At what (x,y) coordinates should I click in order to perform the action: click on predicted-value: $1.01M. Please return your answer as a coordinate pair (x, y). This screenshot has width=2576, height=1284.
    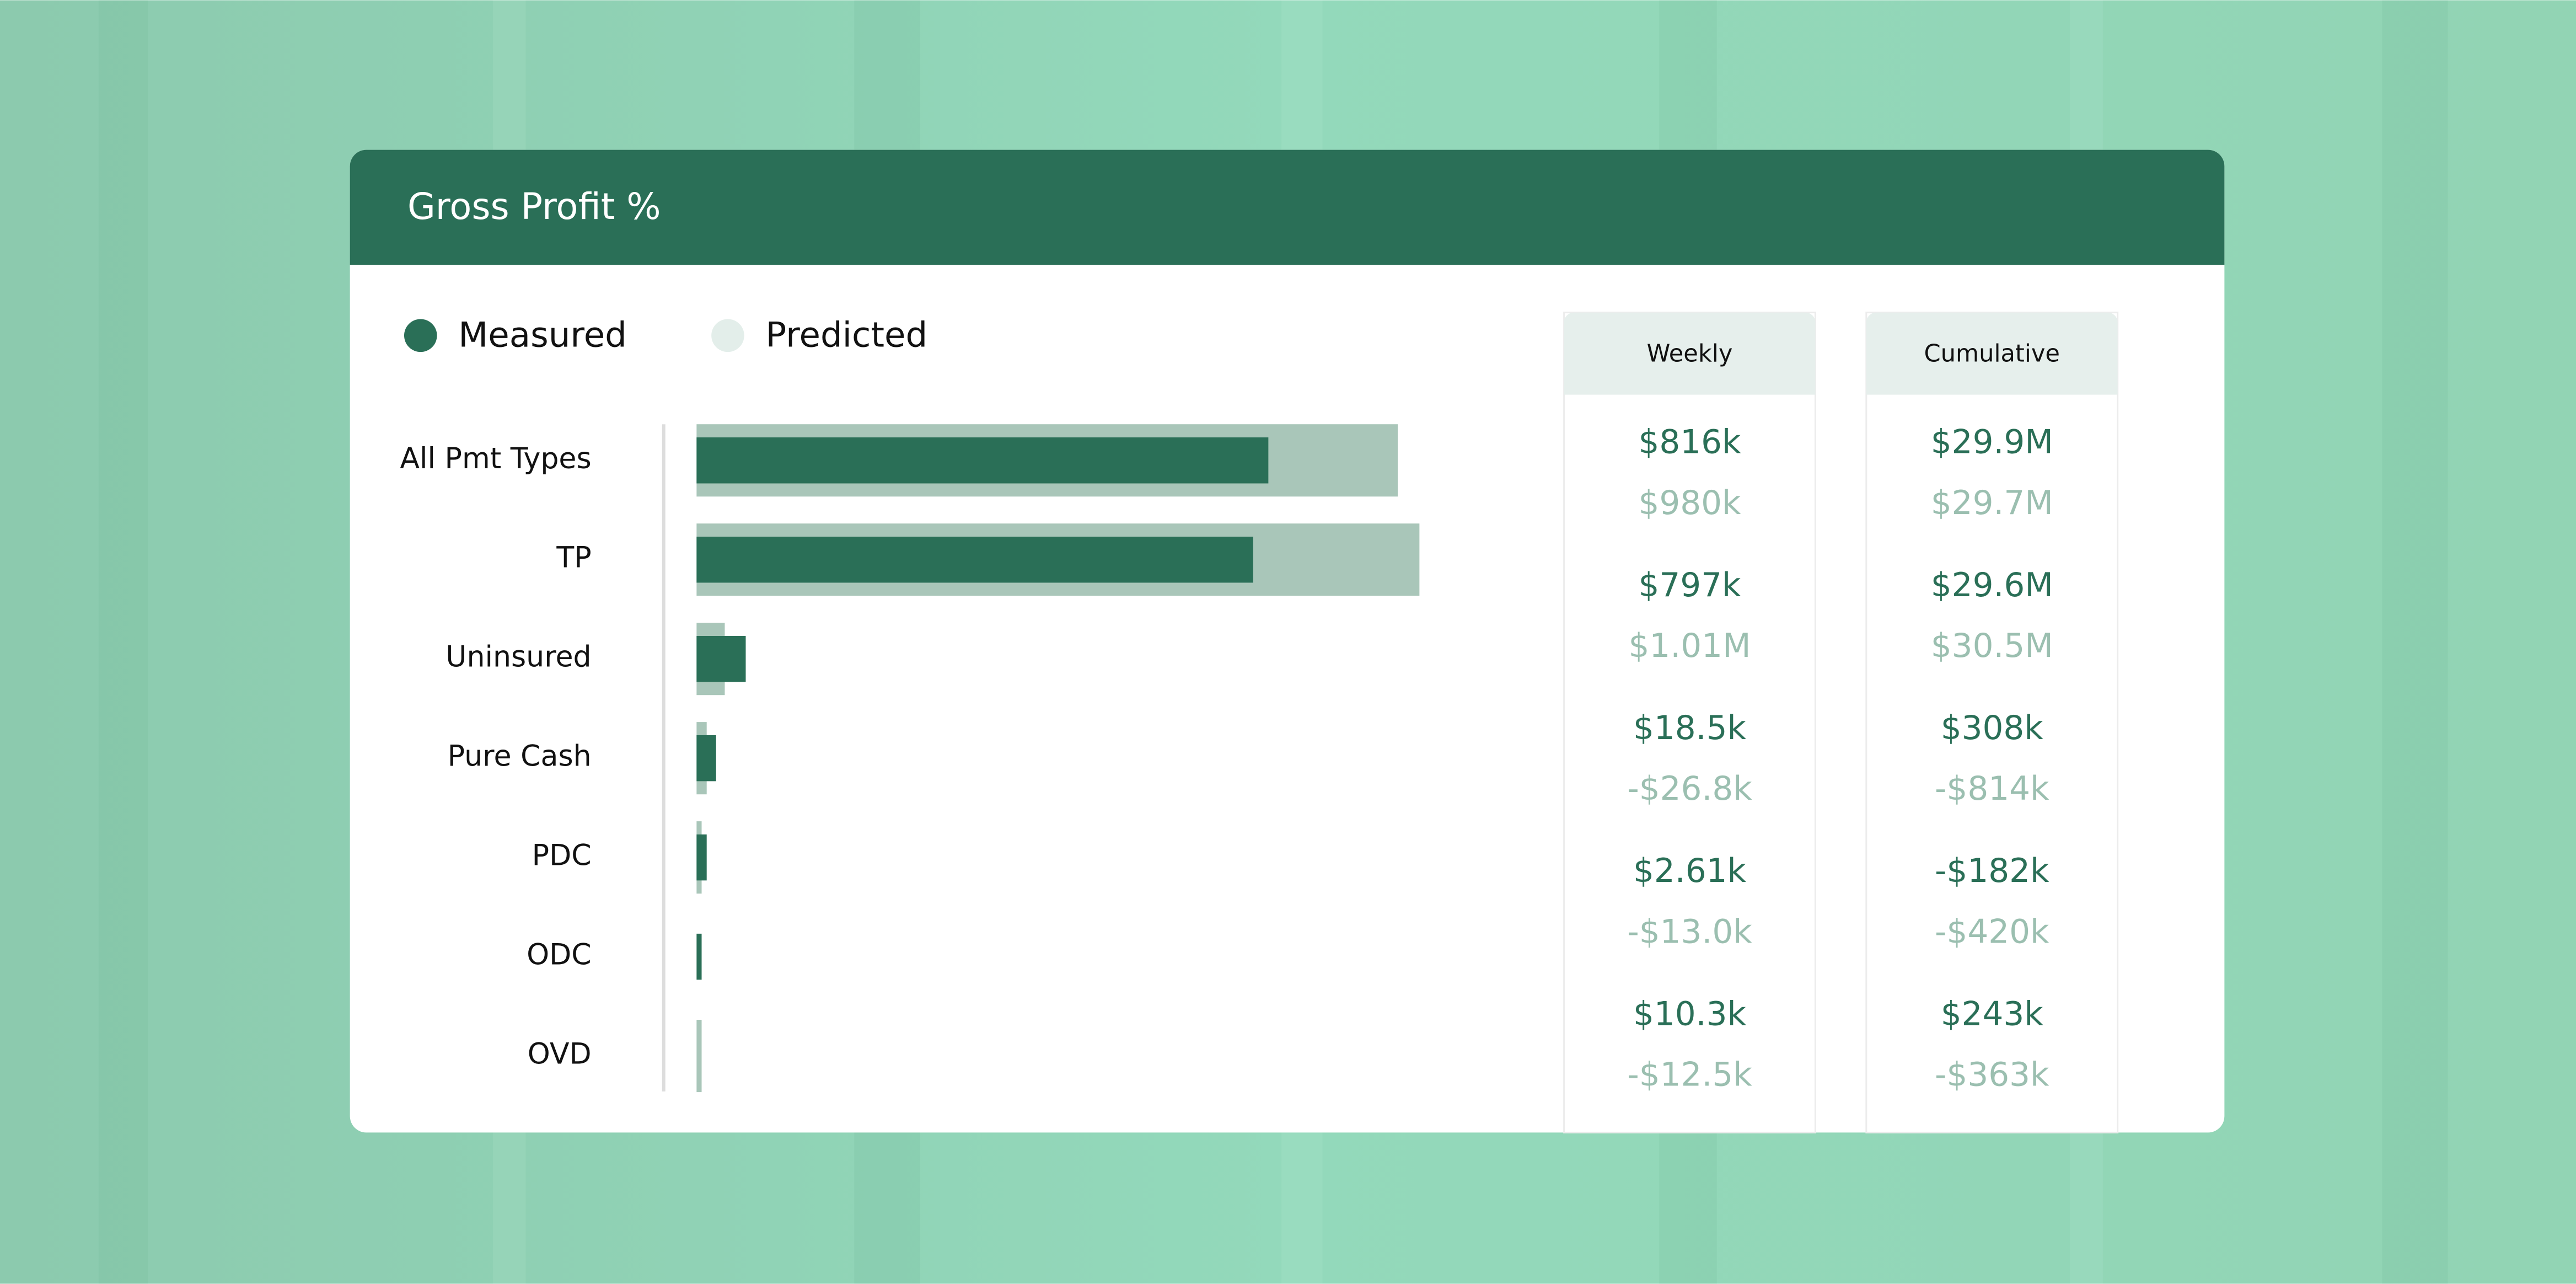
    Looking at the image, I should click on (1690, 646).